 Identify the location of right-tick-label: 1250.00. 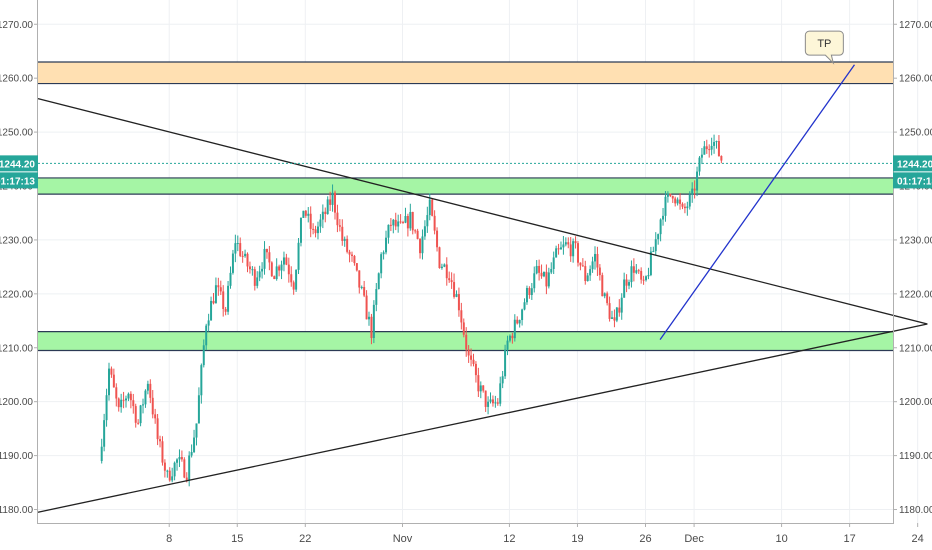
(915, 133).